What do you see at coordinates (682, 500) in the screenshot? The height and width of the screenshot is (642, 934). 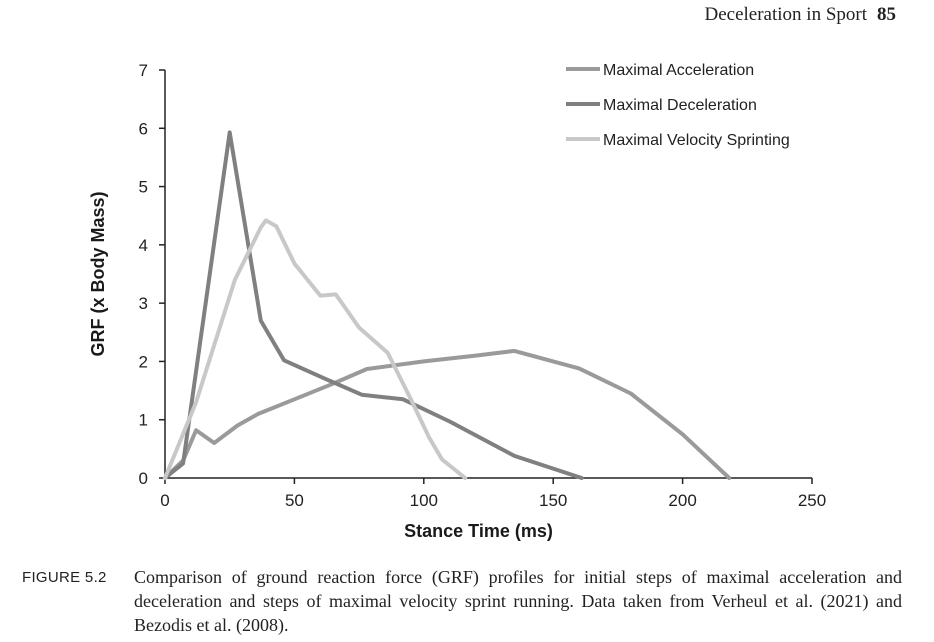 I see `x-tick-label: 200` at bounding box center [682, 500].